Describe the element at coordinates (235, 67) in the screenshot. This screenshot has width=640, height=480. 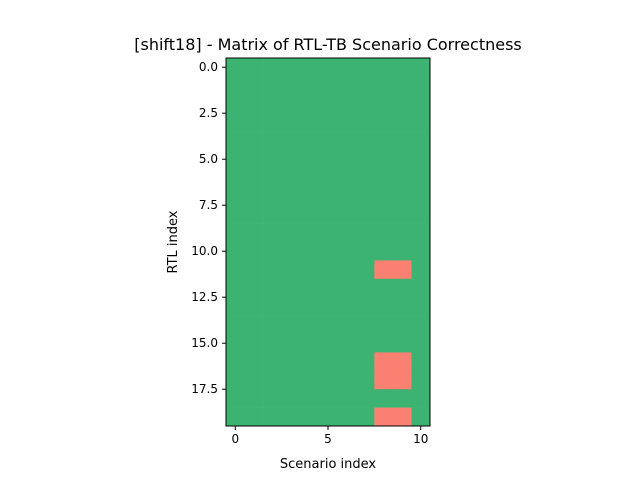
I see `heatmap-cell-r0-c0` at that location.